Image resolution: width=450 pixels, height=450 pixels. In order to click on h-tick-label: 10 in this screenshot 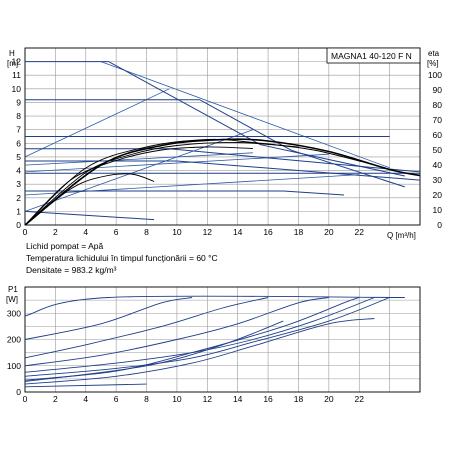, I will do `click(17, 89)`.